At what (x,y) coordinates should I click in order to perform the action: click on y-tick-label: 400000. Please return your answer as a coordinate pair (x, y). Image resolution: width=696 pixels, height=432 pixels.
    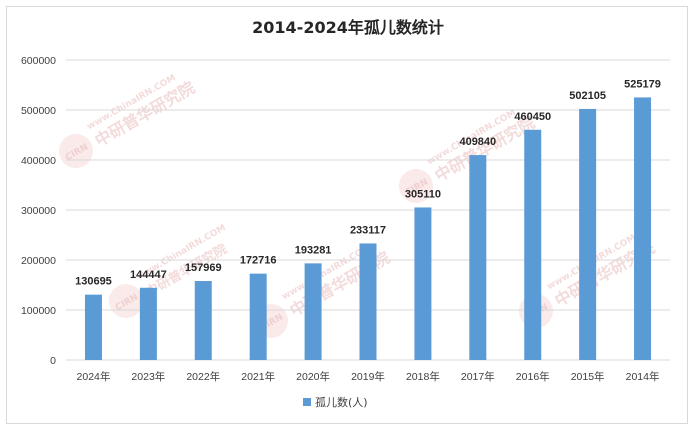
    Looking at the image, I should click on (38, 161).